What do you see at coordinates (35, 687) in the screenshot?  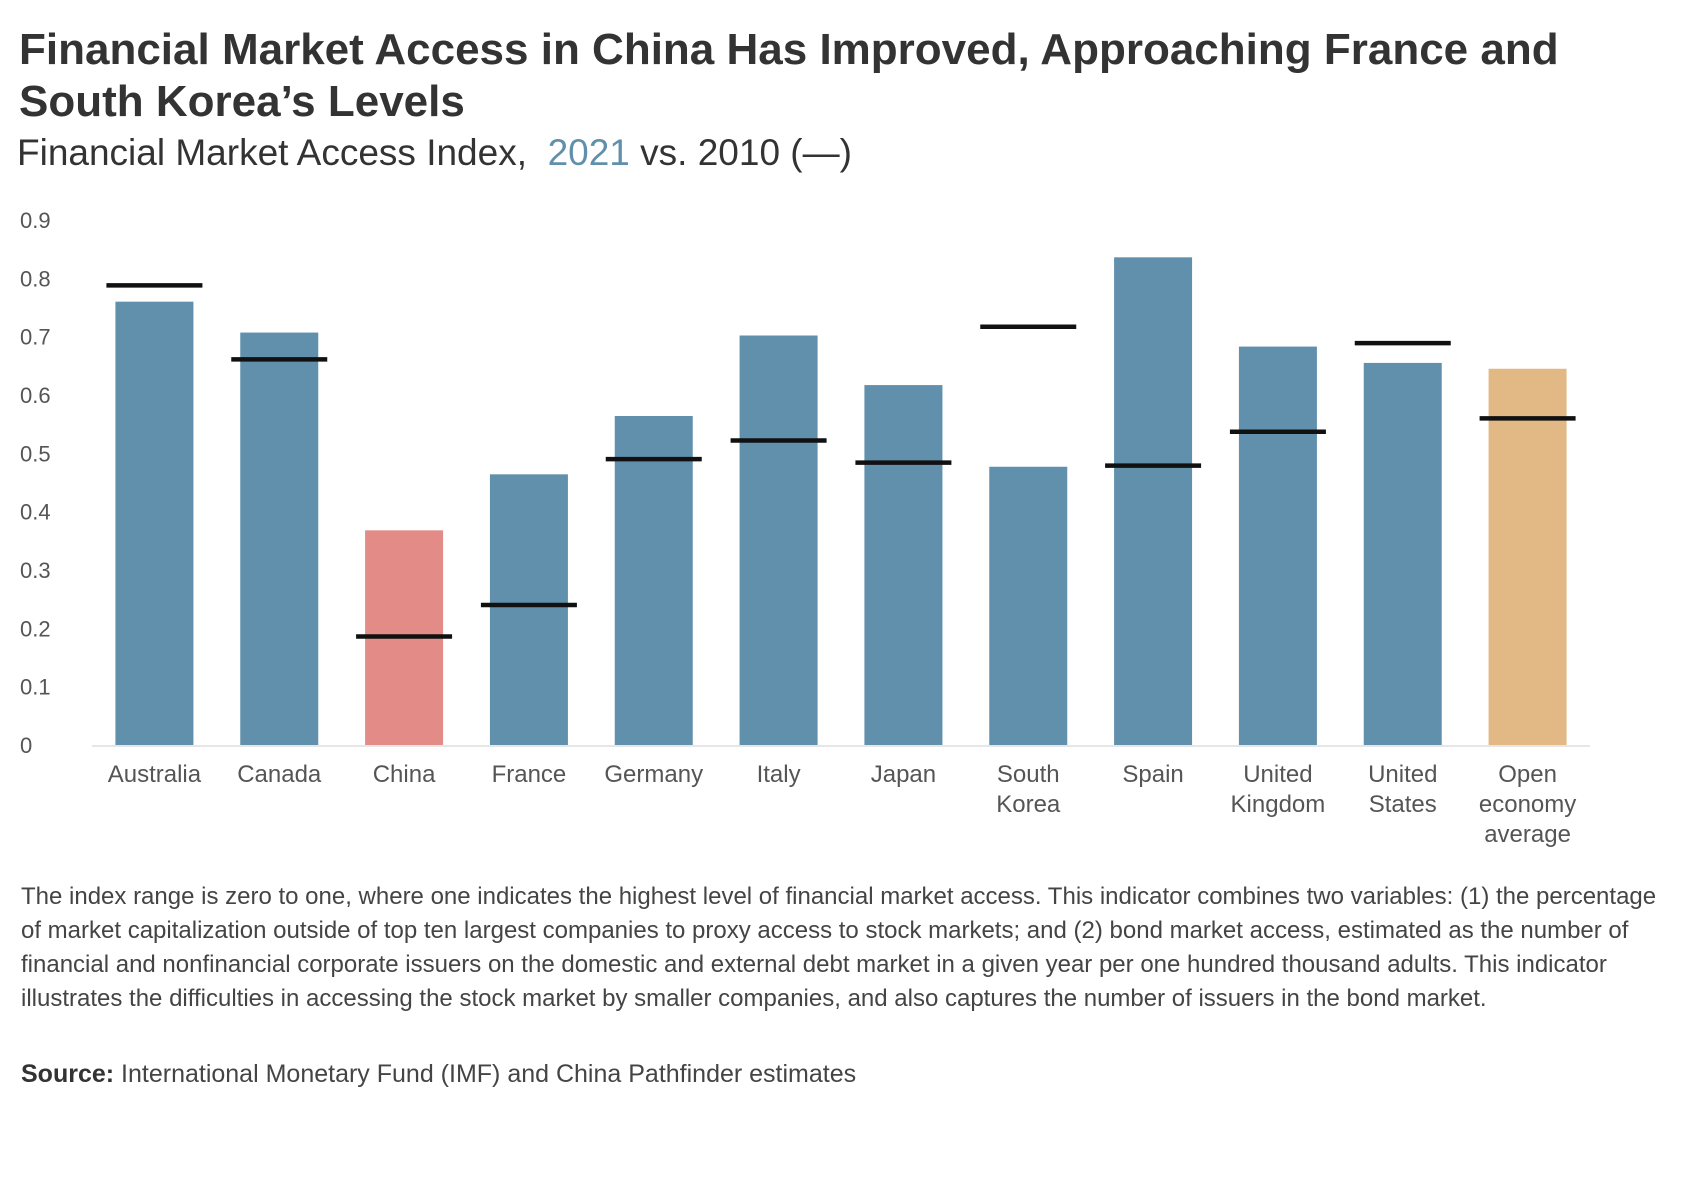 I see `y-tick-label: 0.1` at bounding box center [35, 687].